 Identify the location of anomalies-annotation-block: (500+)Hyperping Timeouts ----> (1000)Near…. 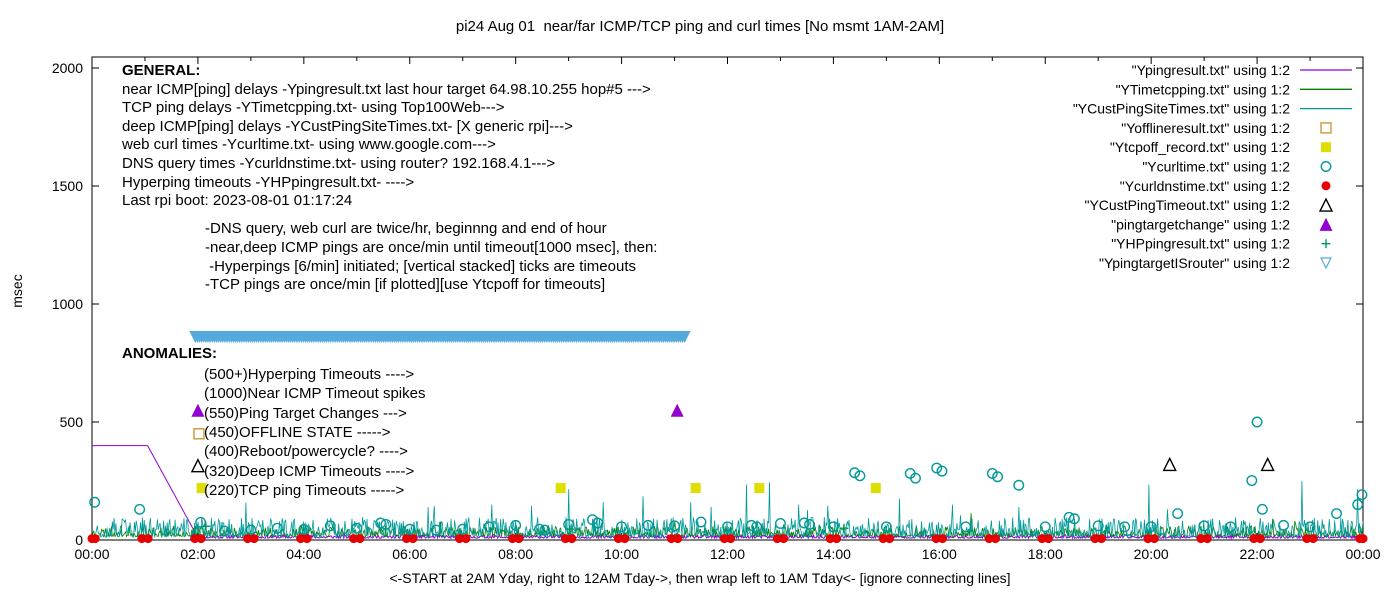
(314, 432).